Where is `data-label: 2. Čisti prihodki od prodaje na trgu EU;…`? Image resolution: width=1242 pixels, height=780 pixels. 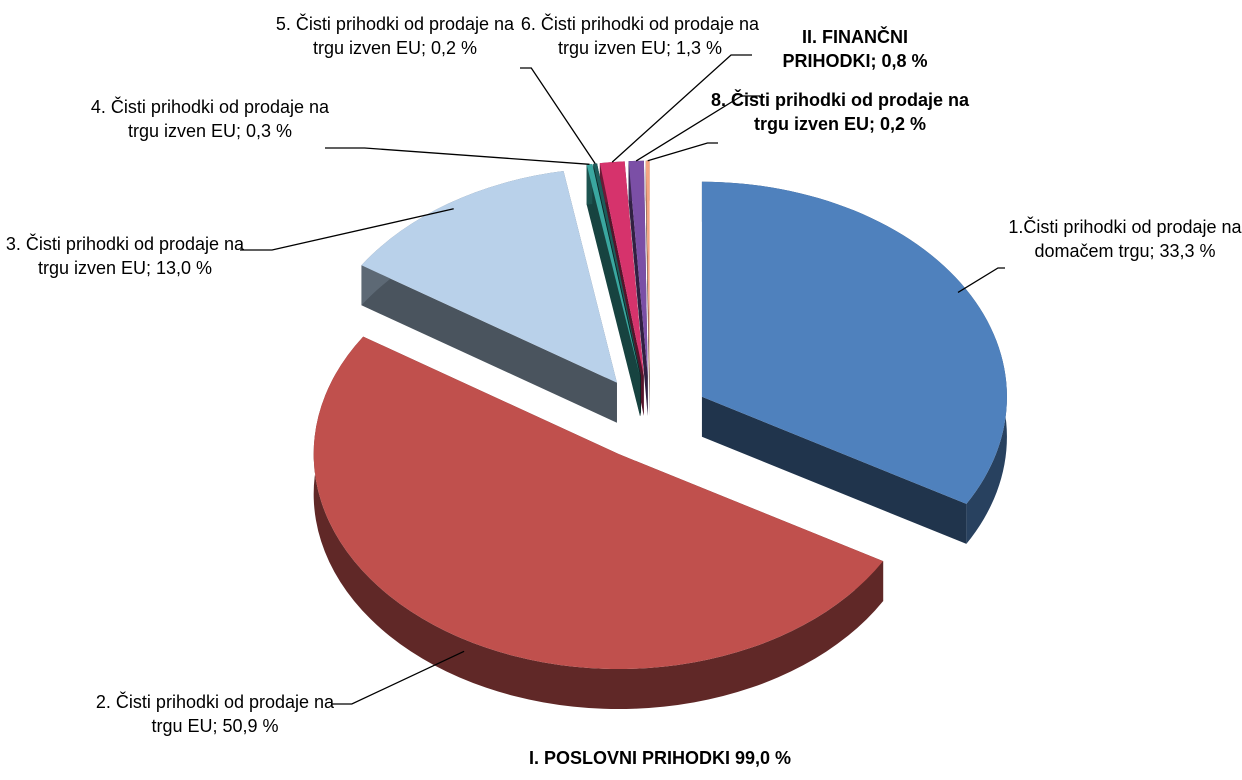
data-label: 2. Čisti prihodki od prodaje na trgu EU;… is located at coordinates (215, 714).